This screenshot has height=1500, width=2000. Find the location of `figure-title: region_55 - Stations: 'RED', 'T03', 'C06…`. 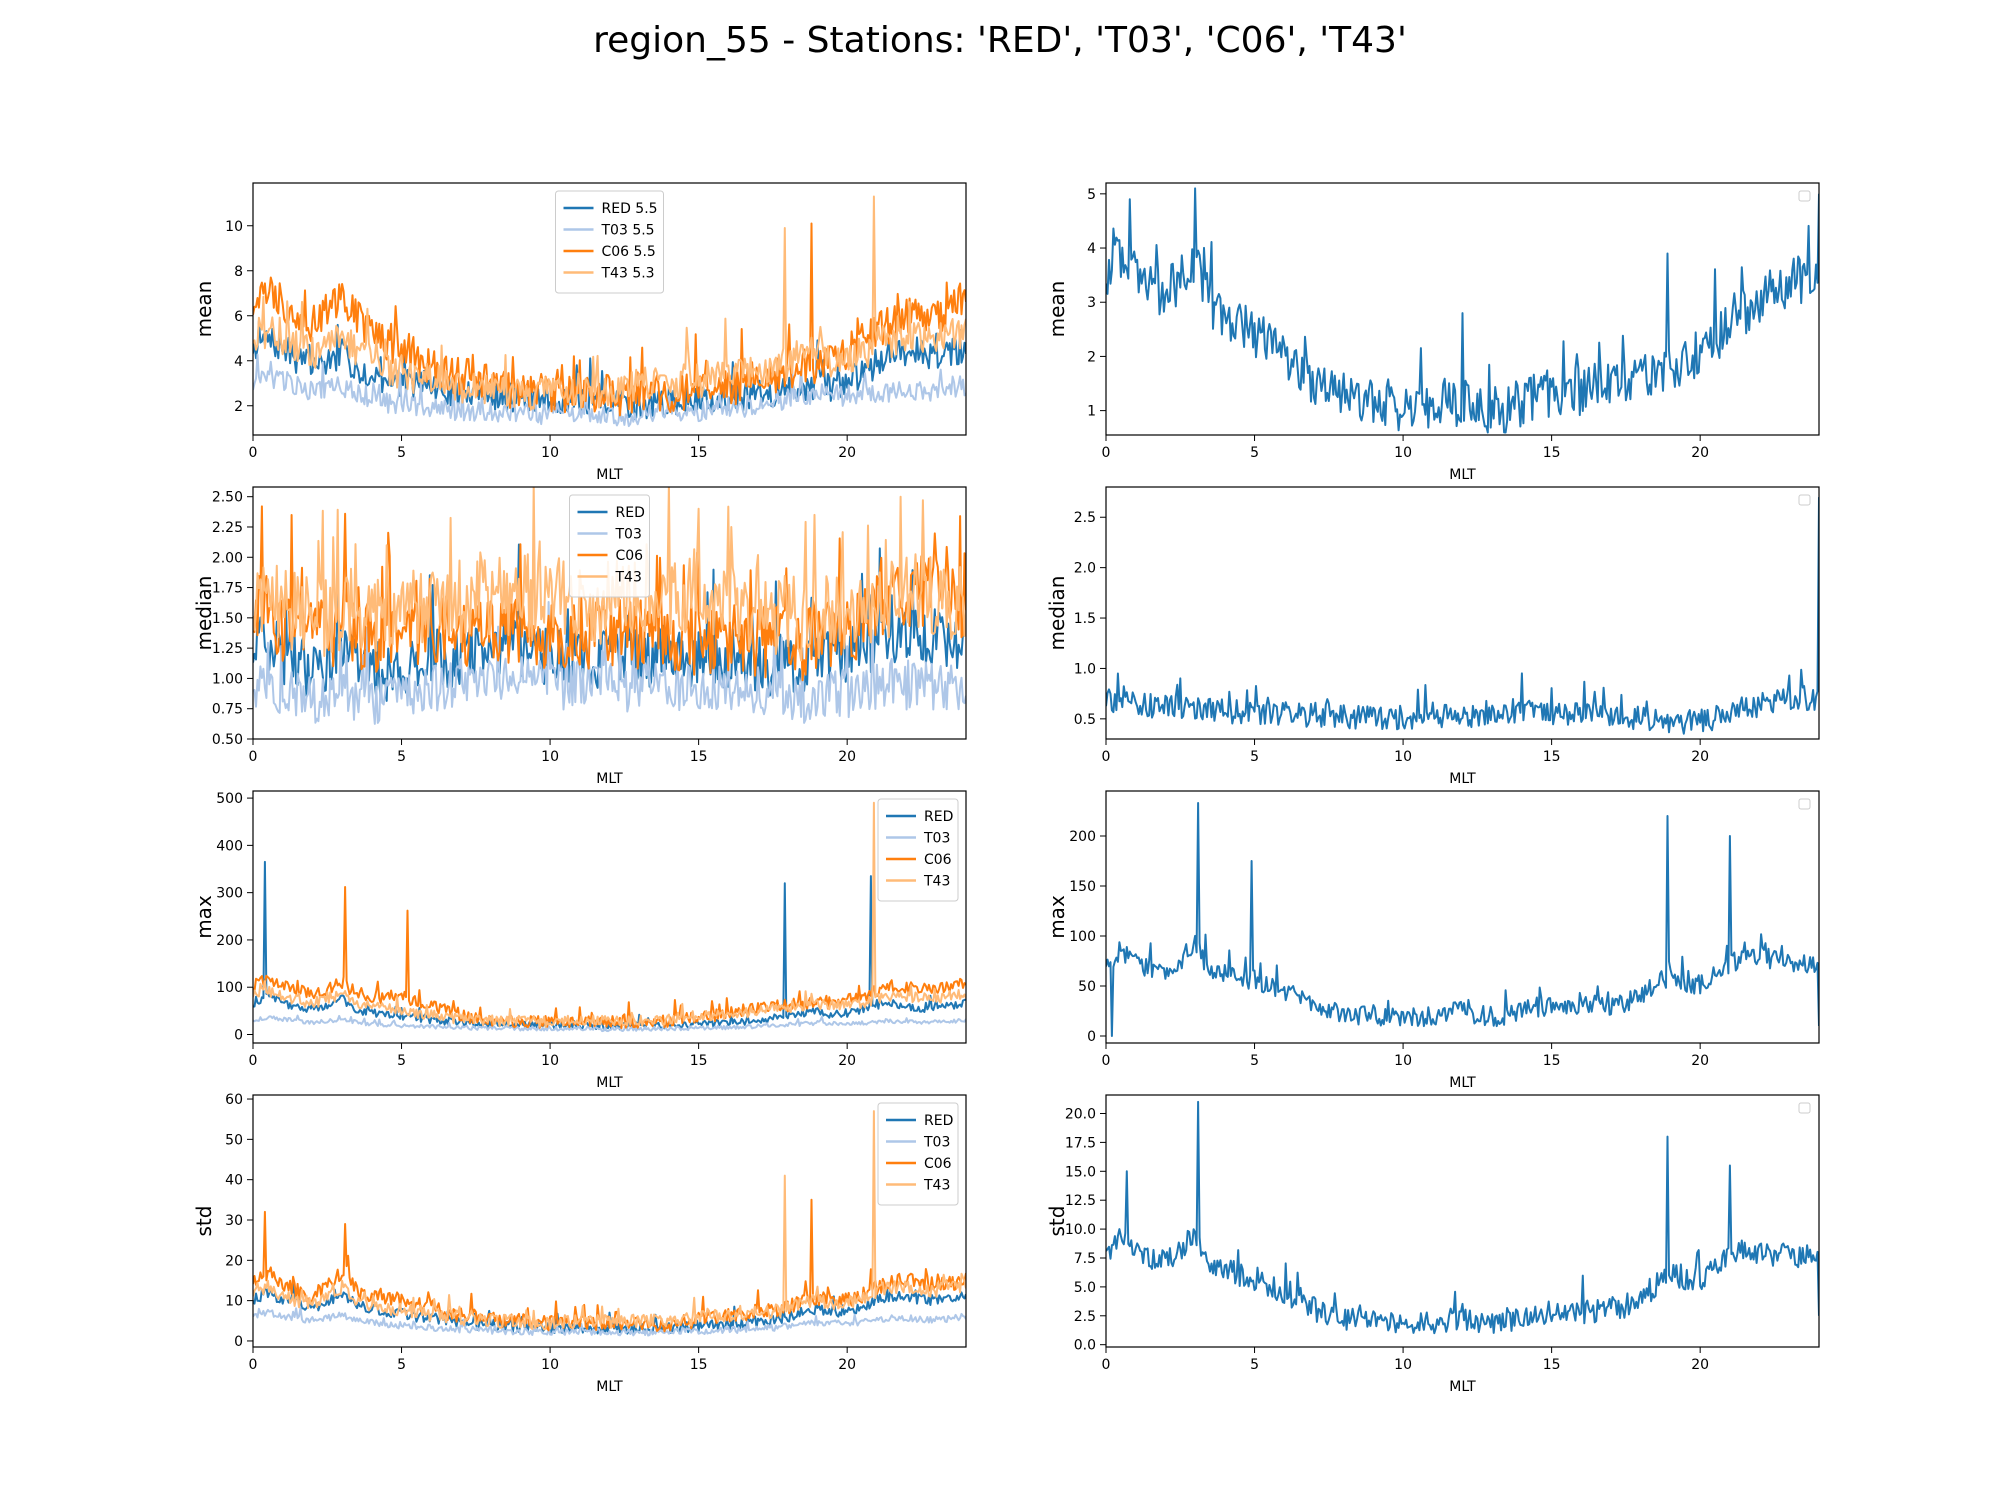

figure-title: region_55 - Stations: 'RED', 'T03', 'C06… is located at coordinates (1000, 40).